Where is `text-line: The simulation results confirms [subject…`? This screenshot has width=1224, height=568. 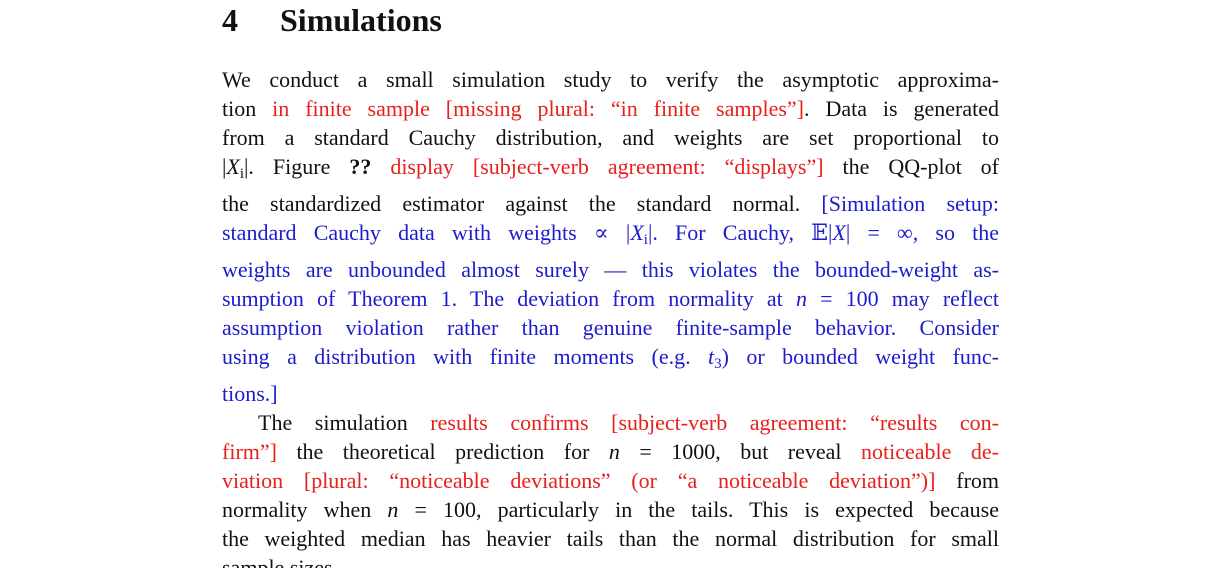
text-line: The simulation results confirms [subject… is located at coordinates (610, 422).